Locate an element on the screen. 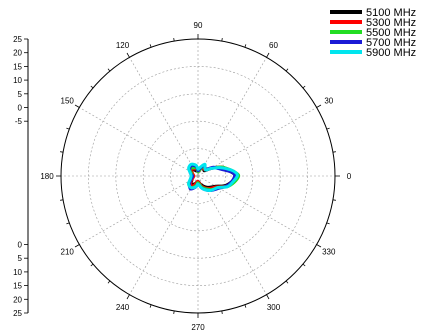 The width and height of the screenshot is (422, 331). angle-label-330: 330 is located at coordinates (329, 252).